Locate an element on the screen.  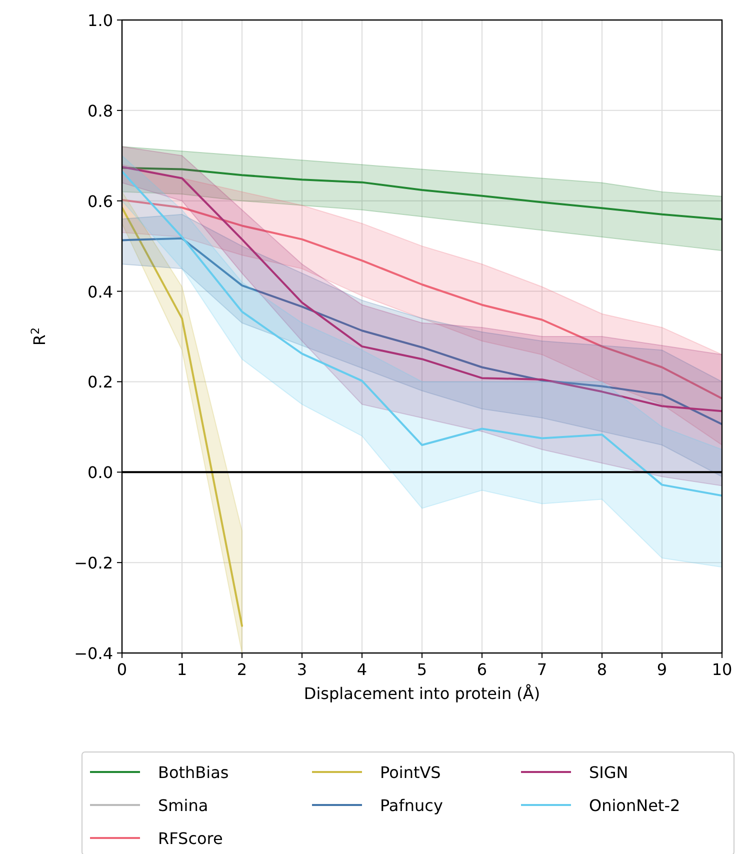
x-tick-label: 0 is located at coordinates (122, 669).